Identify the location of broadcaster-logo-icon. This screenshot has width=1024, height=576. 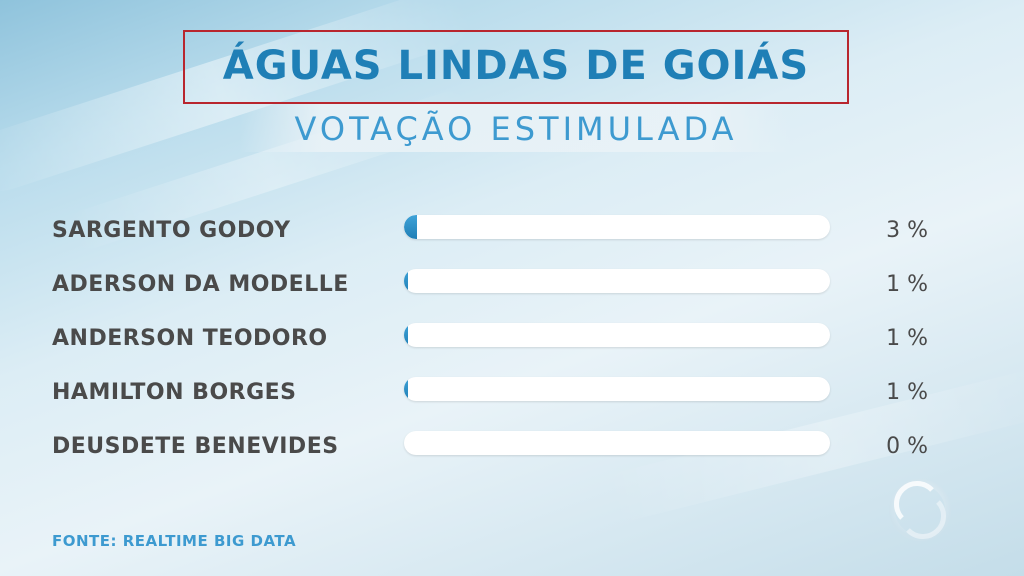
(920, 510).